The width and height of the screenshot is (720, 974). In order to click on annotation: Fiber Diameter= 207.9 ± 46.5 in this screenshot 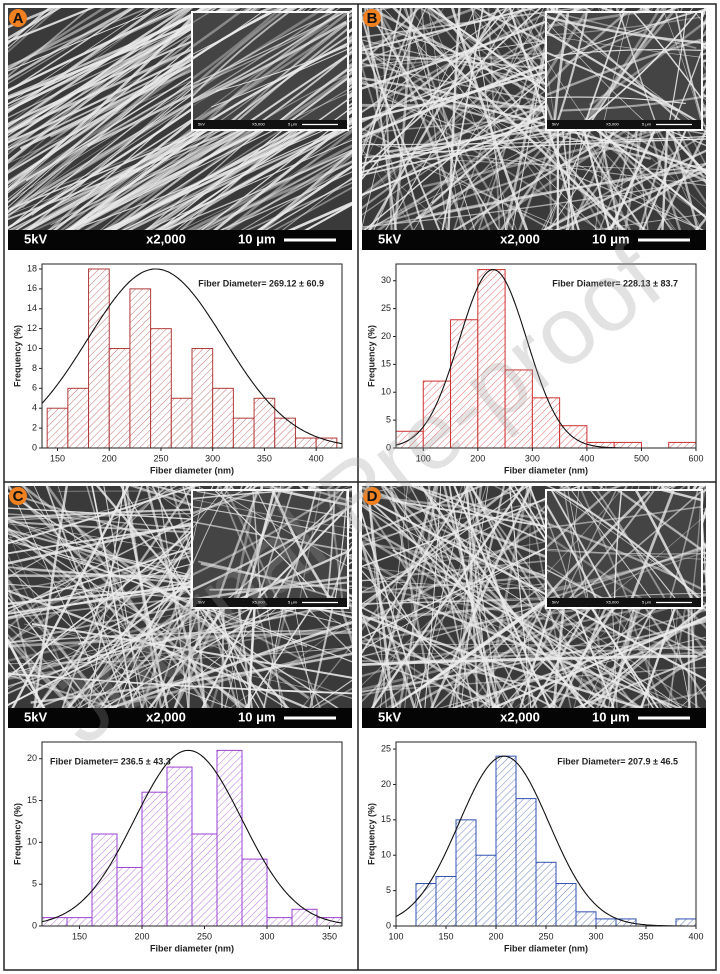, I will do `click(617, 761)`.